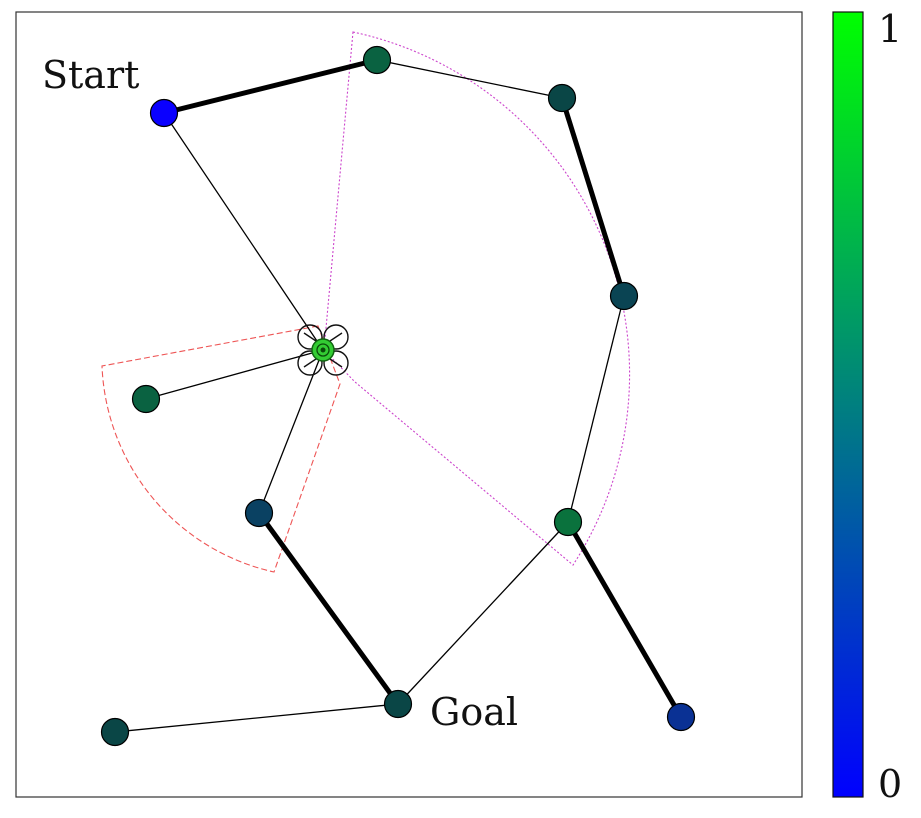 The image size is (921, 818). What do you see at coordinates (115, 732) in the screenshot?
I see `node-n-bottom-left` at bounding box center [115, 732].